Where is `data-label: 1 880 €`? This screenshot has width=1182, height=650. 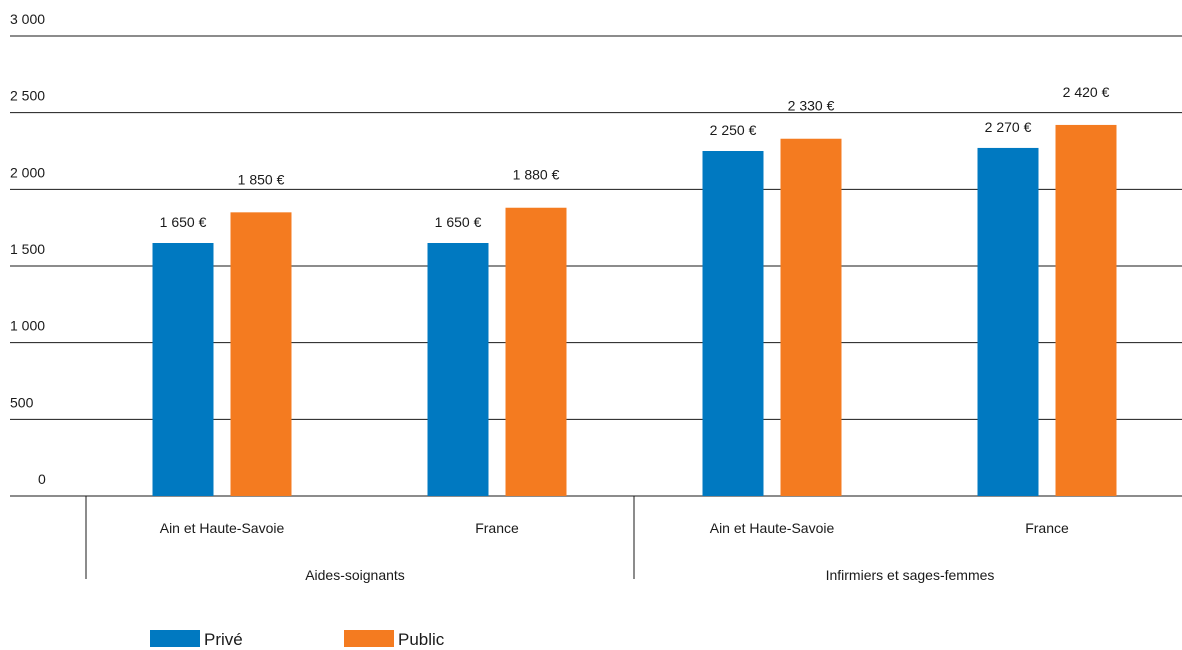 data-label: 1 880 € is located at coordinates (536, 175).